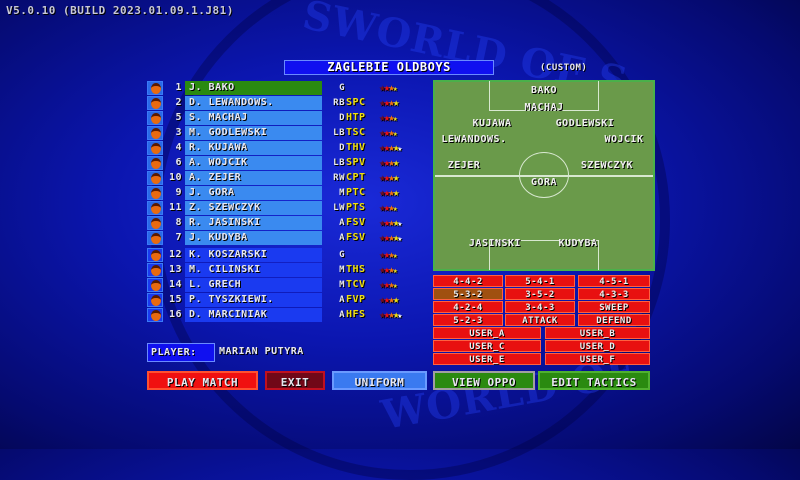 The height and width of the screenshot is (480, 800). Describe the element at coordinates (175, 254) in the screenshot. I see `shirt-number: 12` at that location.